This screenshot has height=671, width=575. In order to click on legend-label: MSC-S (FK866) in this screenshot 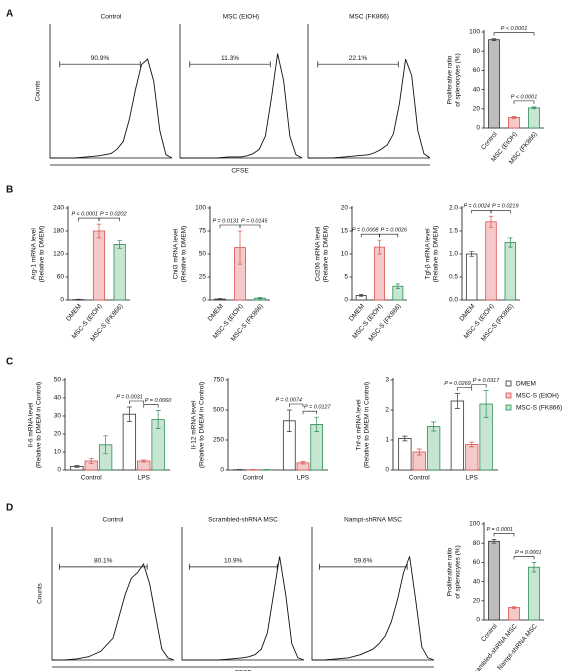, I will do `click(539, 408)`.